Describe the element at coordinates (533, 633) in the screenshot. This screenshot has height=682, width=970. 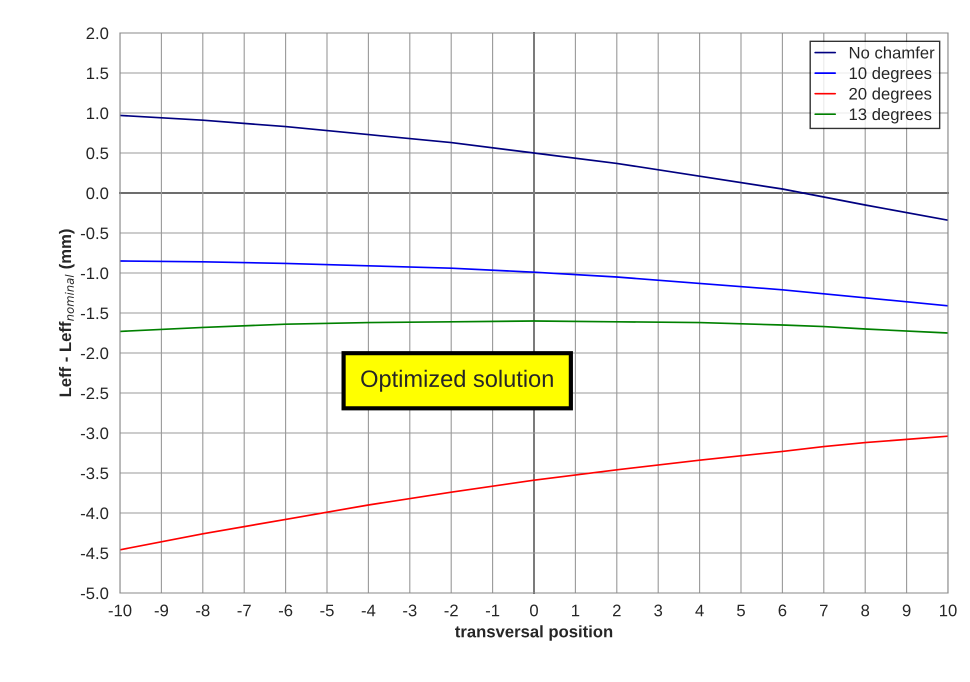
I see `x-axis-title: transversal position` at that location.